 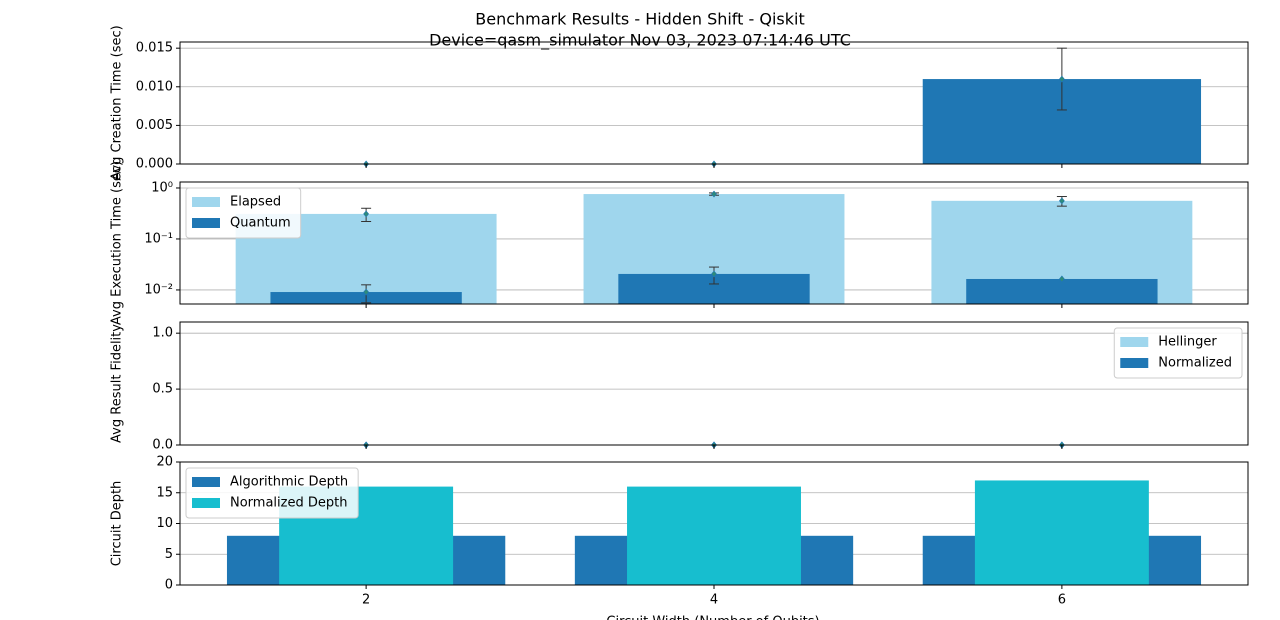 I want to click on y-tick-label: 15, so click(x=164, y=492).